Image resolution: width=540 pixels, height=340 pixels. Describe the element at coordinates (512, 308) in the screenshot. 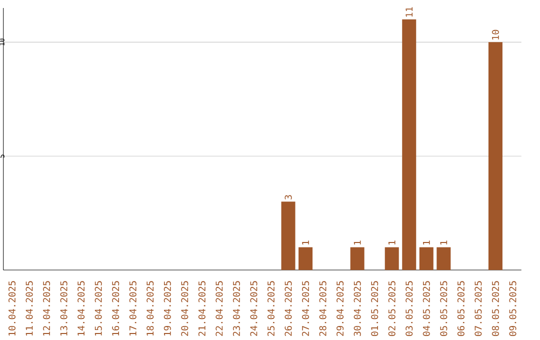

I see `x-tick-label: 09.05.2025` at that location.